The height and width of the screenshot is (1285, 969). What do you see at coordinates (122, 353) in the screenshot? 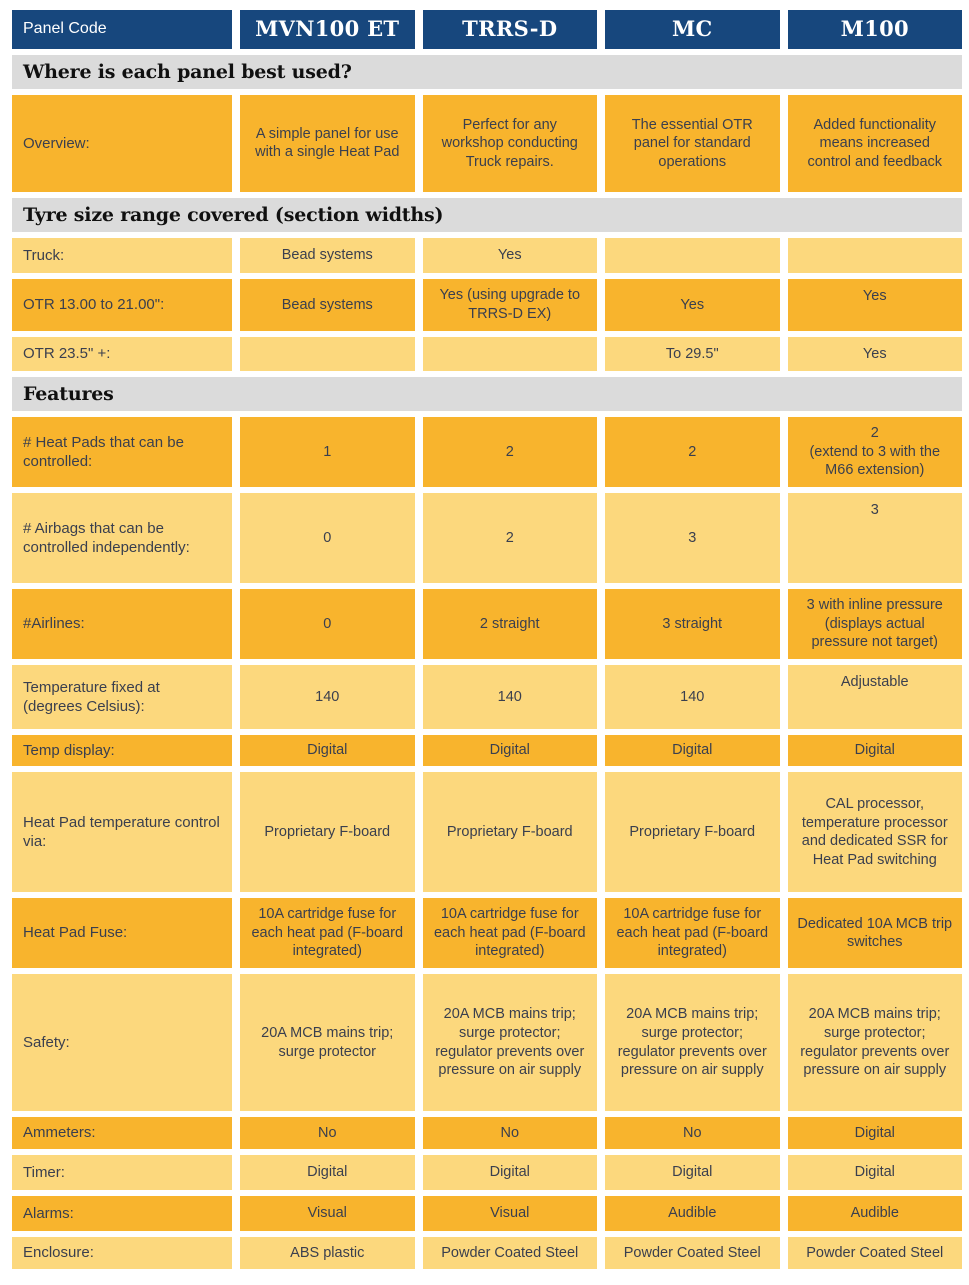
I see `row-label: OTR 23.5" +:` at bounding box center [122, 353].